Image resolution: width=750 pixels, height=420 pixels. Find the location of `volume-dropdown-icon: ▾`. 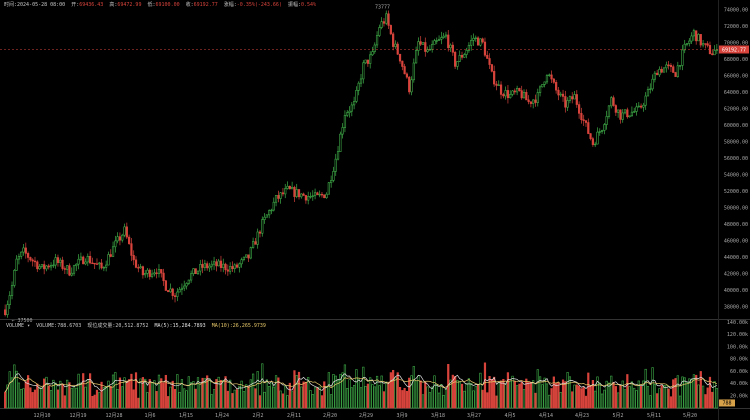

volume-dropdown-icon: ▾ is located at coordinates (29, 326).